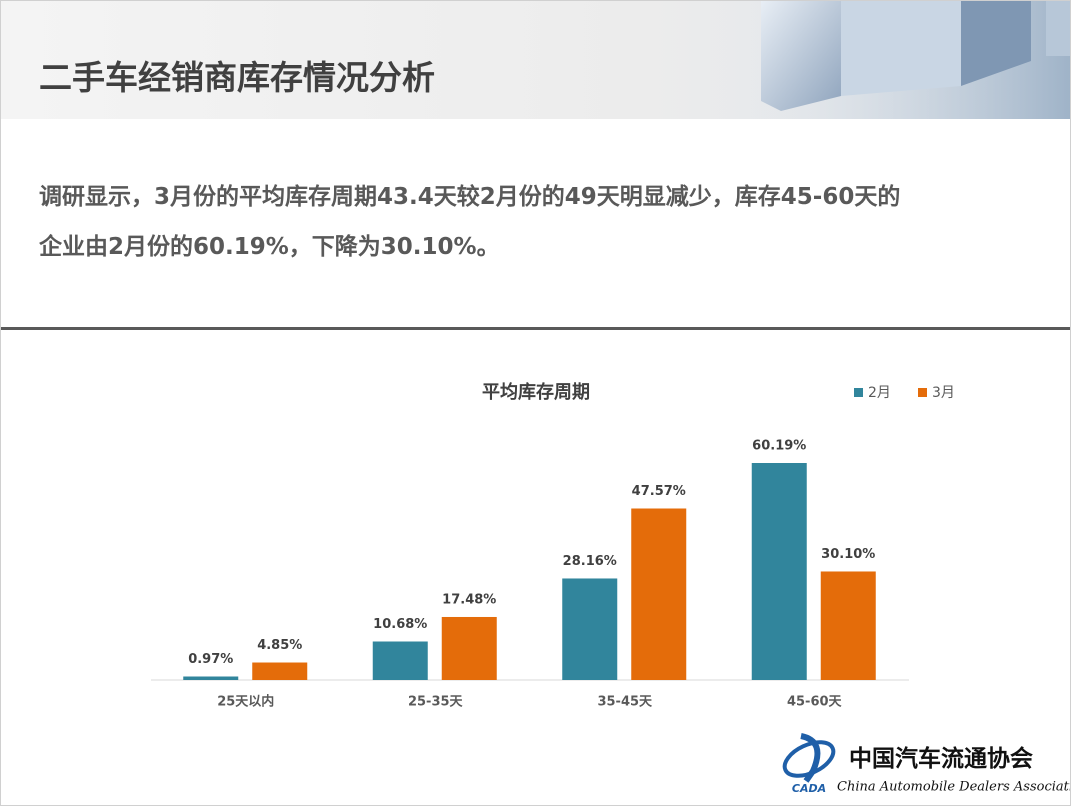 Image resolution: width=1071 pixels, height=806 pixels. What do you see at coordinates (436, 702) in the screenshot?
I see `x-tick-label: 25-35天` at bounding box center [436, 702].